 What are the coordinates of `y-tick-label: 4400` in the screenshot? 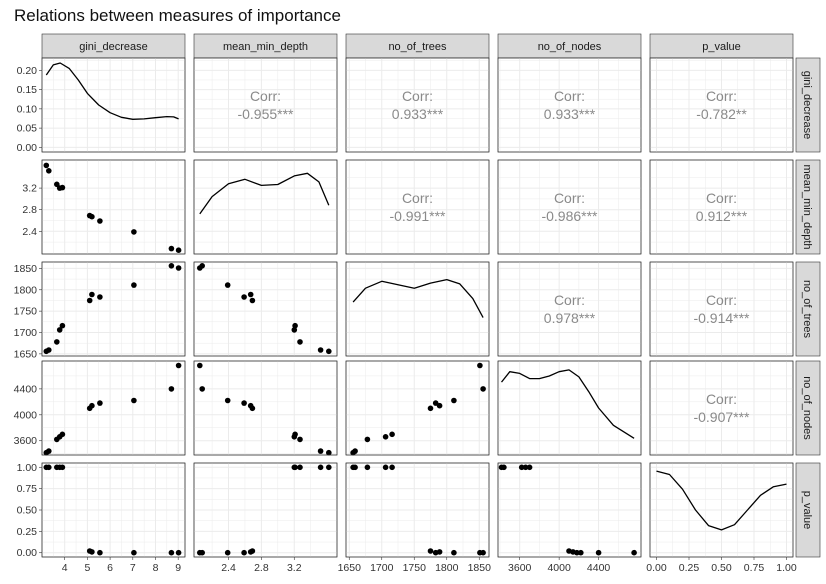 It's located at (26, 389).